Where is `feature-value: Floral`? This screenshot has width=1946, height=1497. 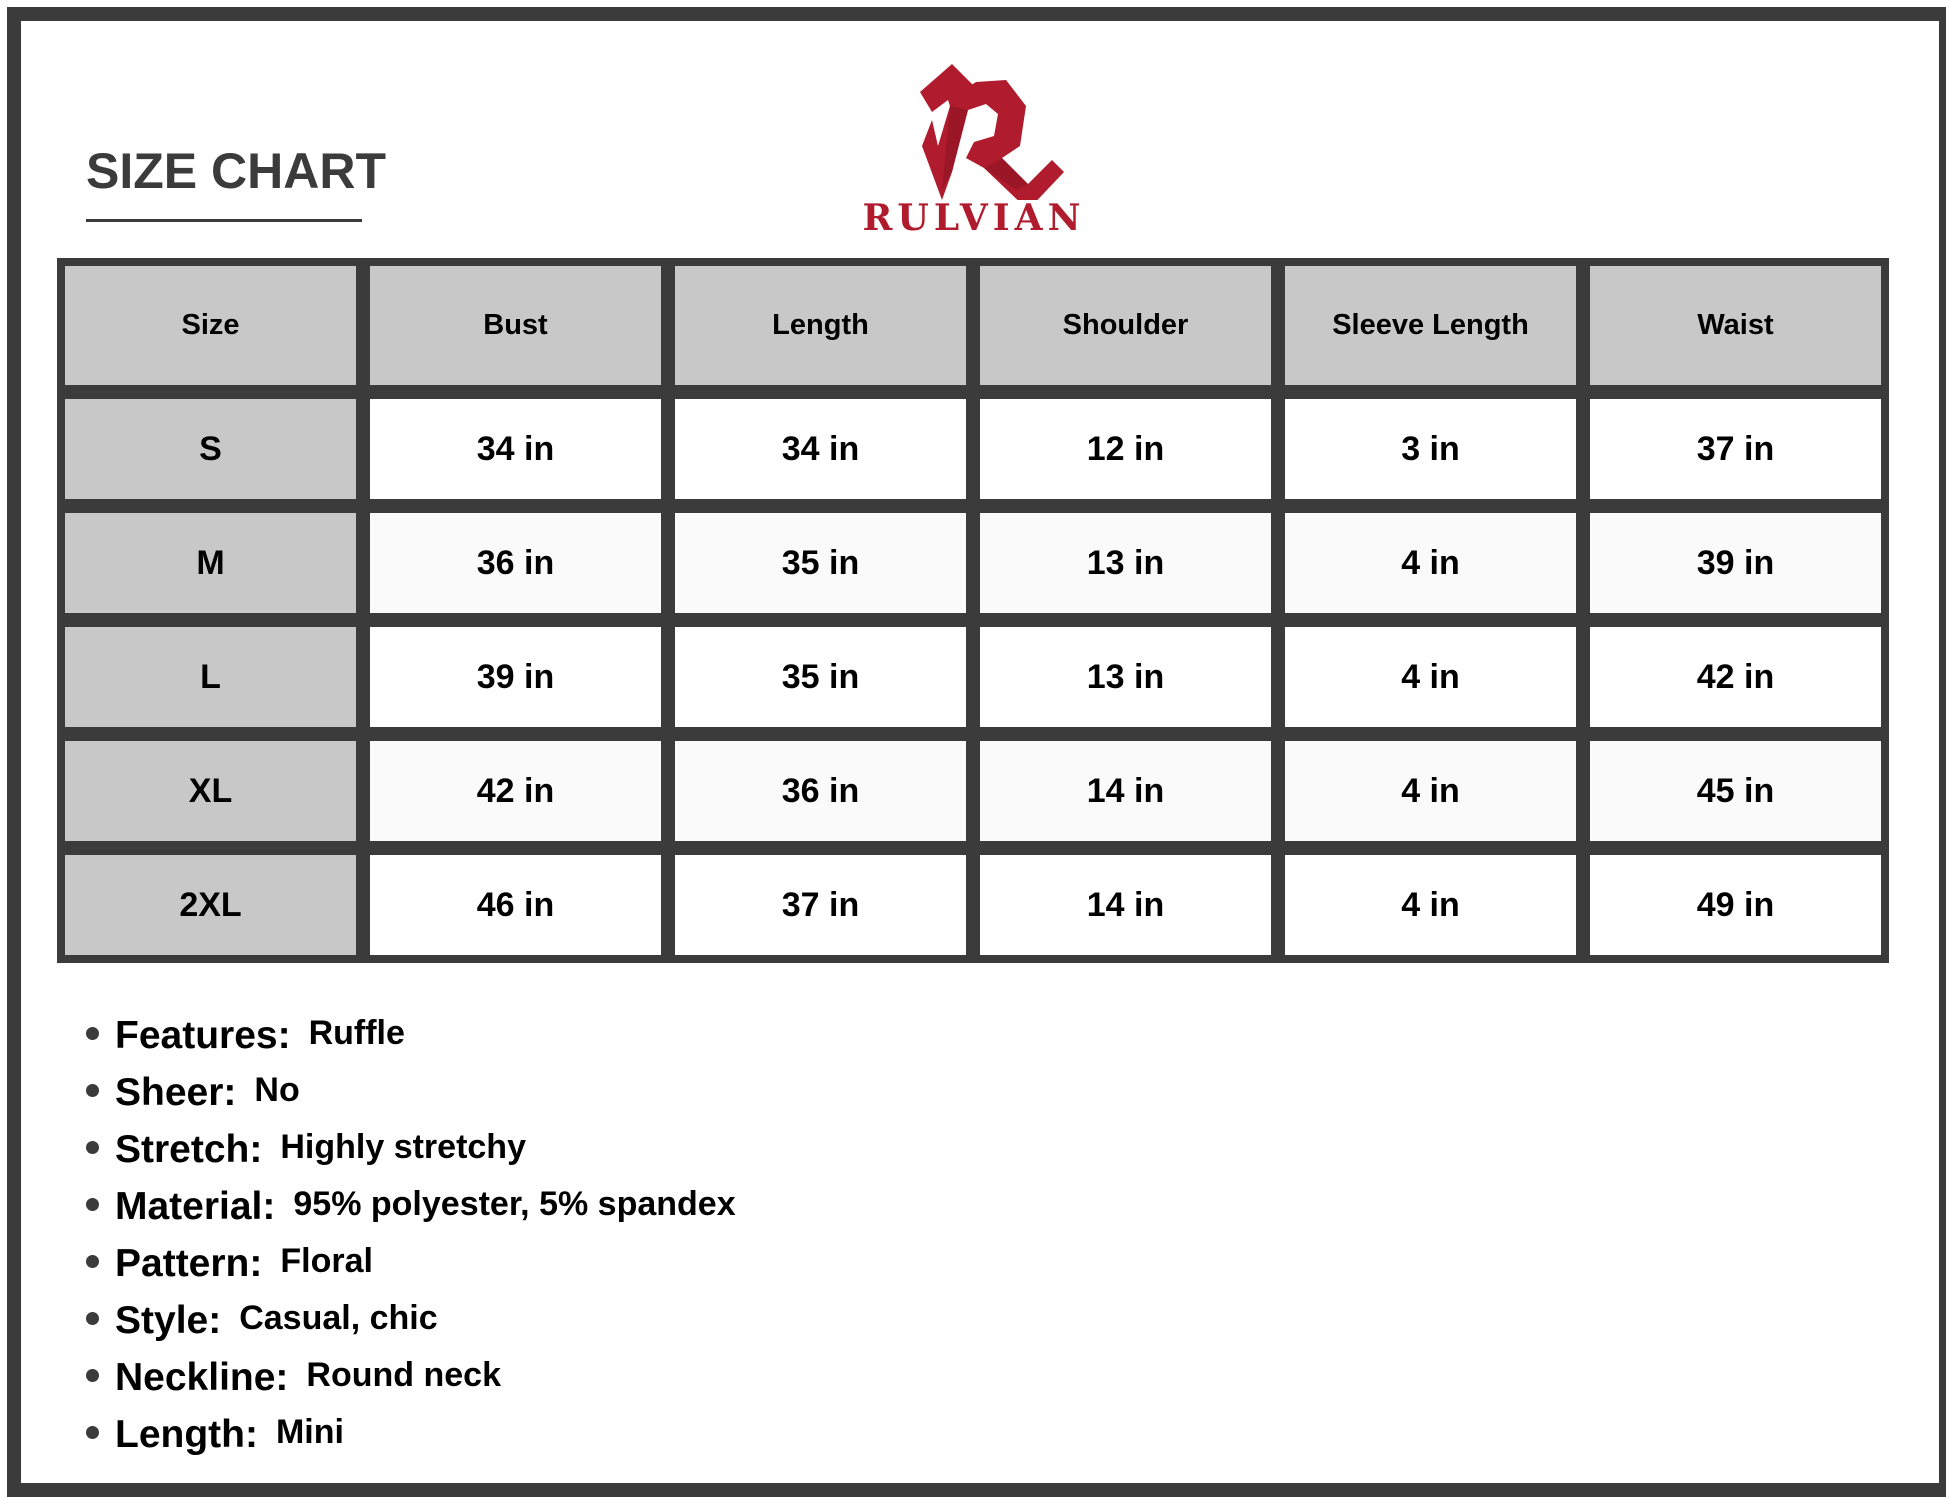
feature-value: Floral is located at coordinates (326, 1261).